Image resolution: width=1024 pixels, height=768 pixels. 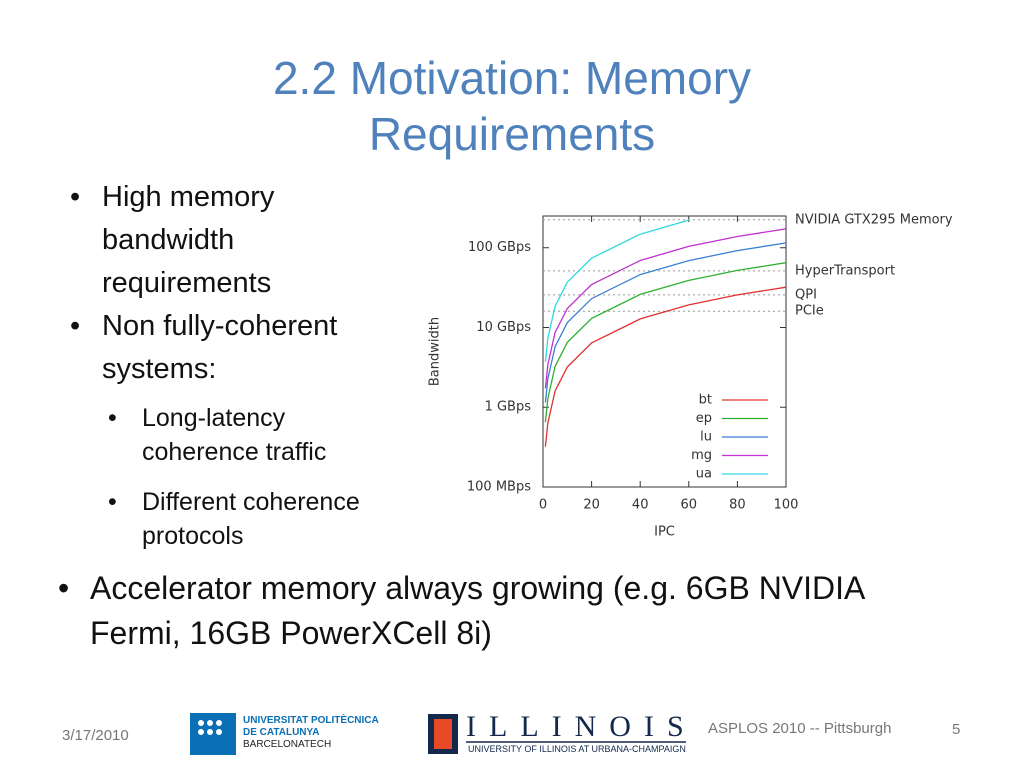 What do you see at coordinates (508, 407) in the screenshot?
I see `y-tick-label: 1 GBps` at bounding box center [508, 407].